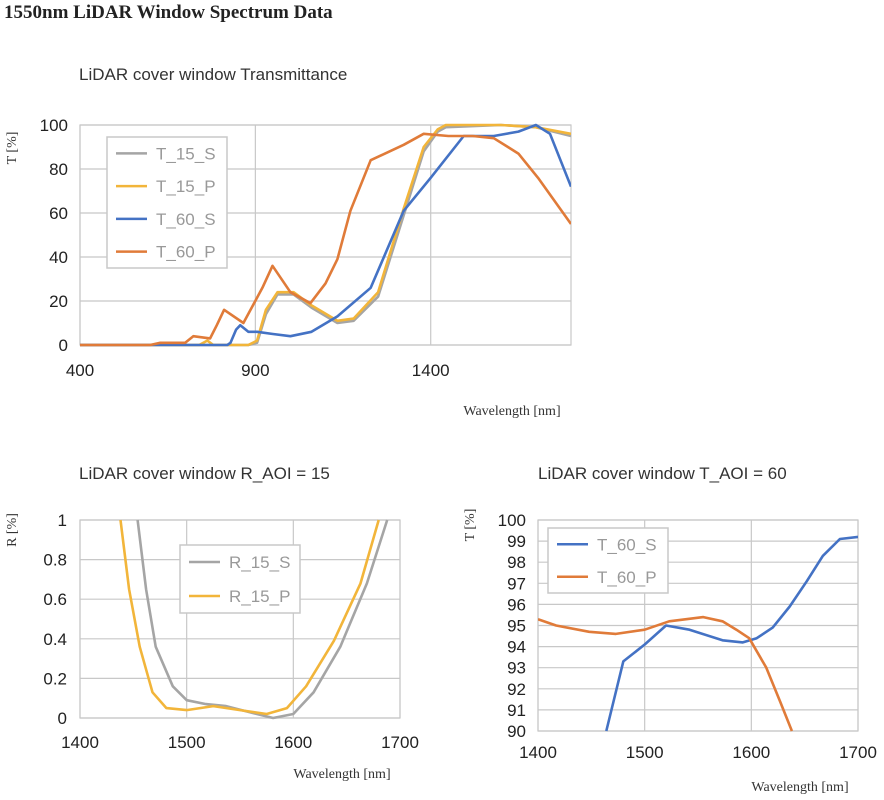 The width and height of the screenshot is (884, 800). I want to click on x-tick-label: 900, so click(255, 370).